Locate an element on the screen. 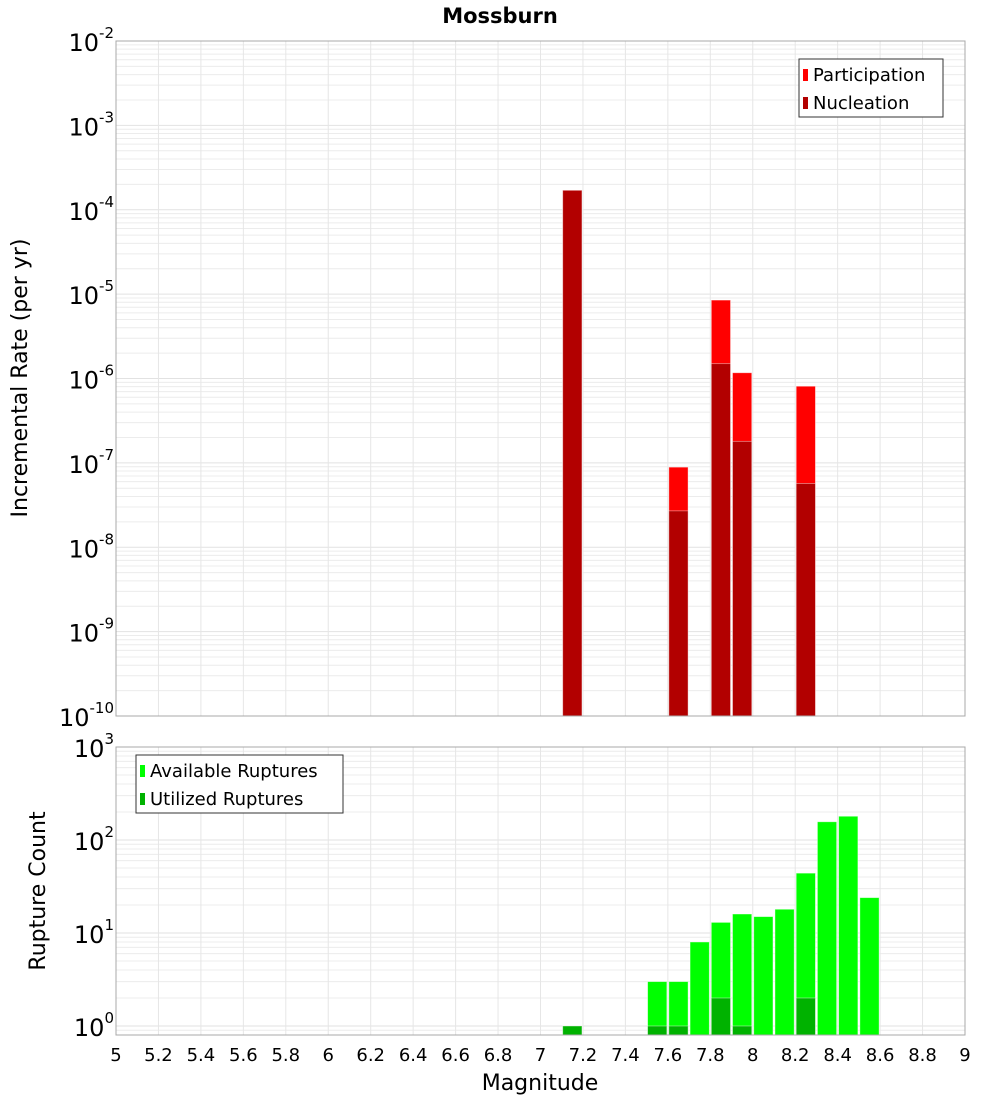  legend-label: Nucleation is located at coordinates (861, 103).